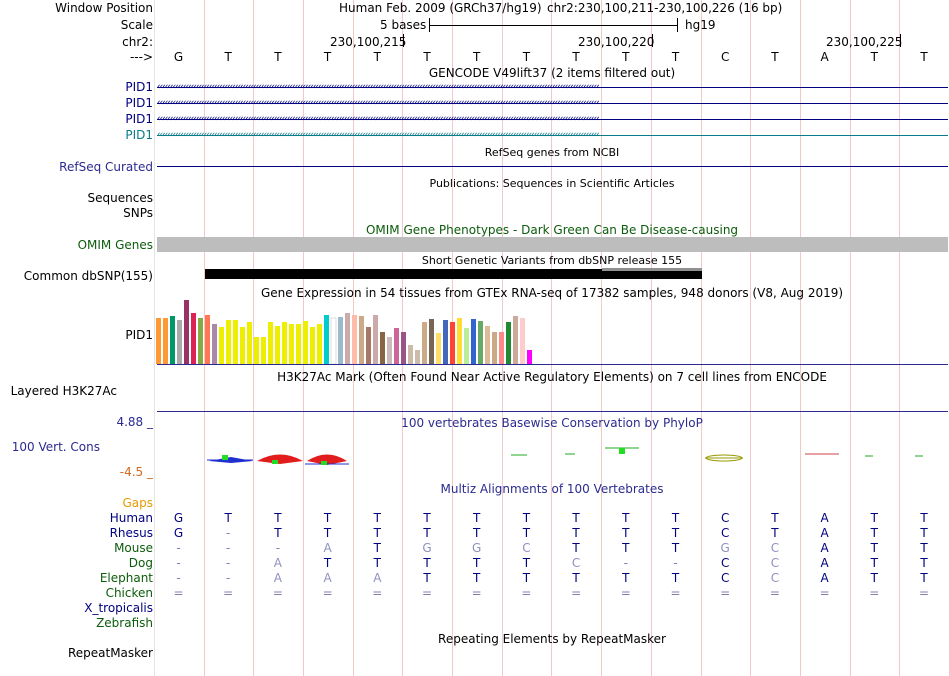 This screenshot has width=950, height=676. What do you see at coordinates (552, 73) in the screenshot?
I see `gencode-title: GENCODE V49lift37 (2 items filtered out)` at bounding box center [552, 73].